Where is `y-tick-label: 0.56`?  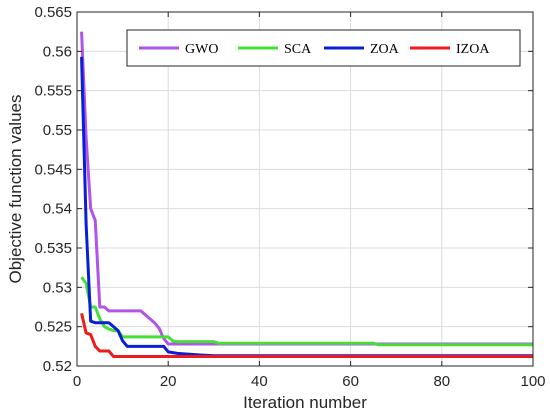
y-tick-label: 0.56 is located at coordinates (57, 51).